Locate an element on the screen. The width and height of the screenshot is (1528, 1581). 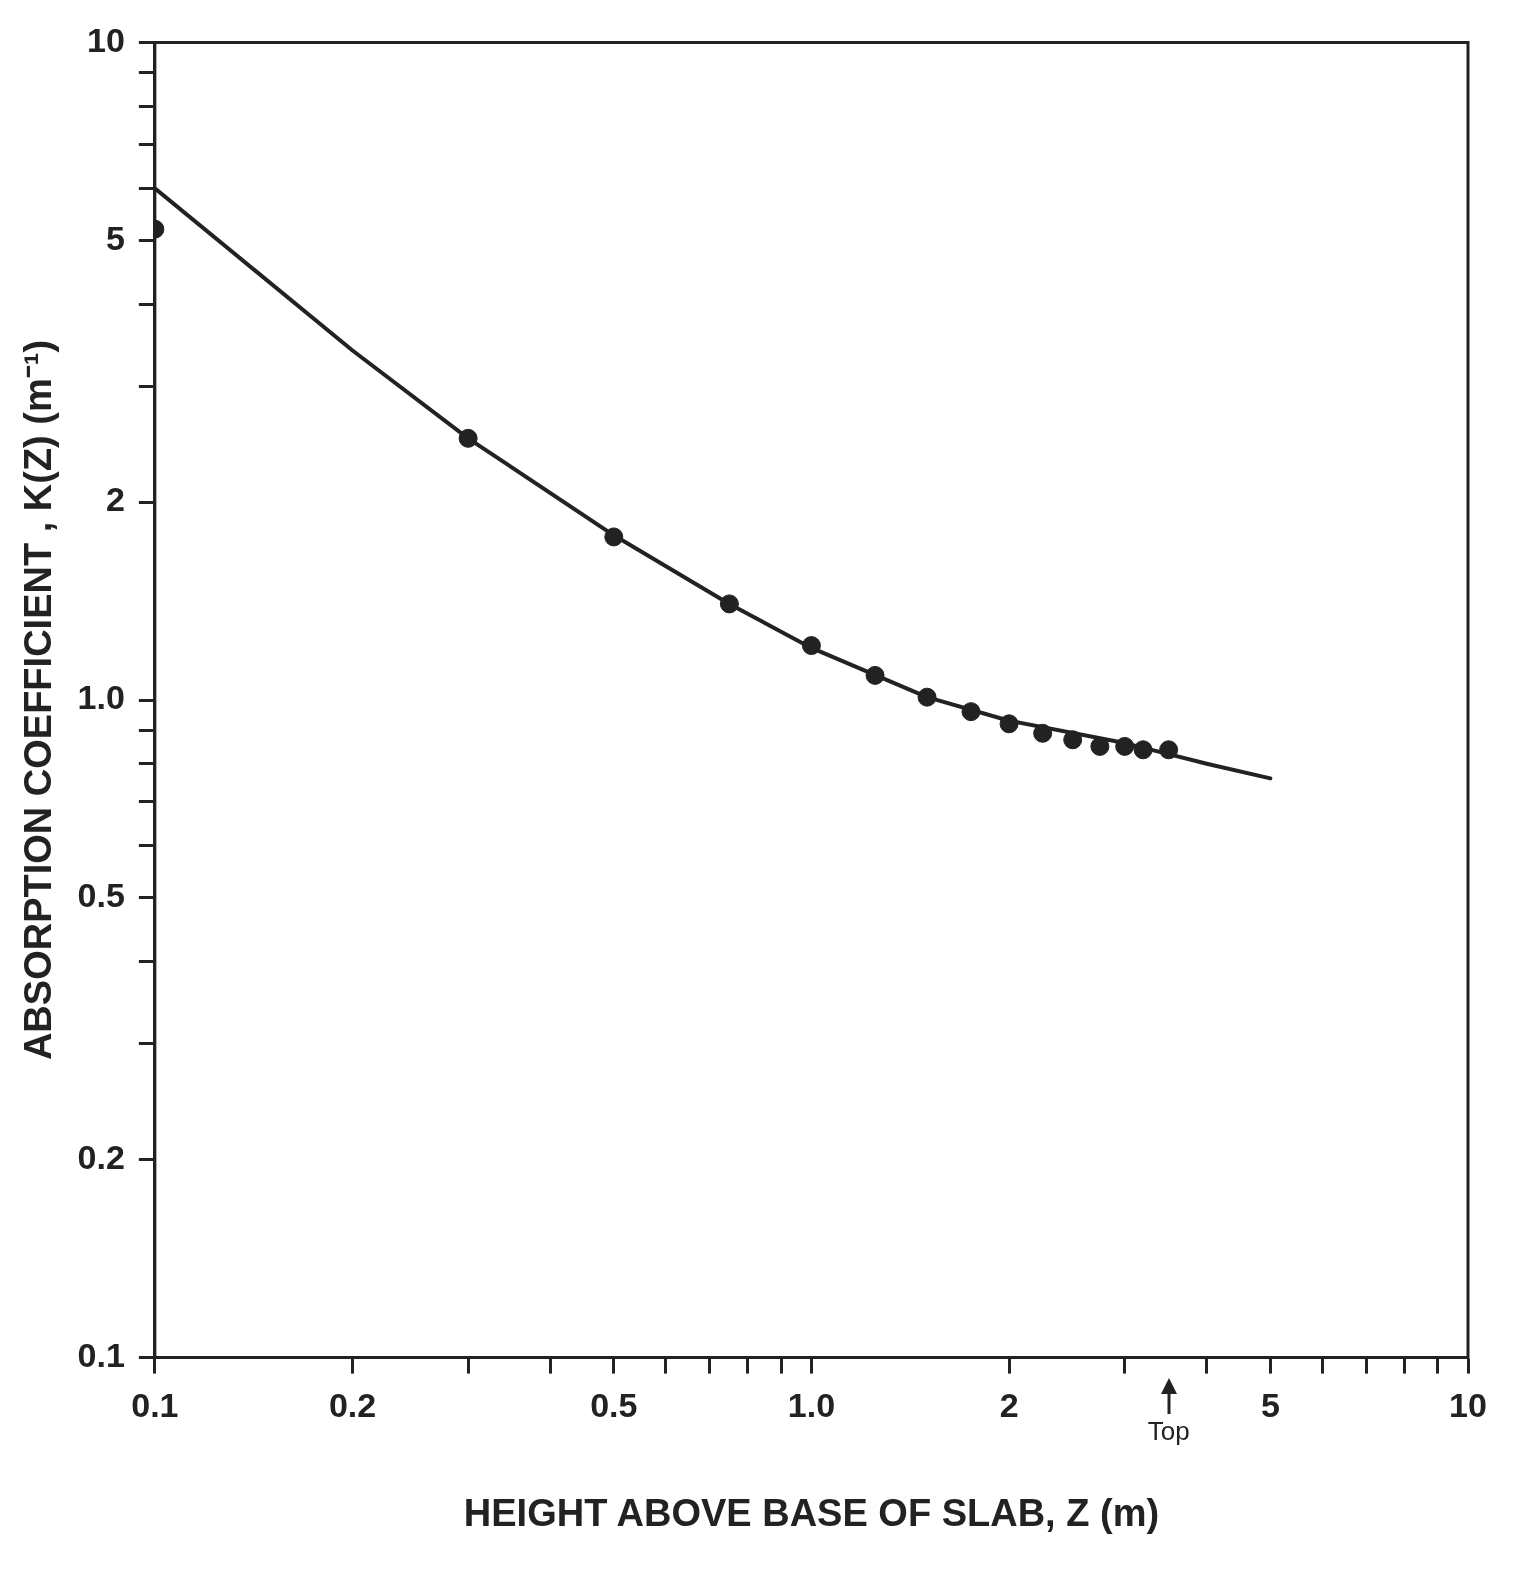
x-tick-label: 2 is located at coordinates (1009, 1405).